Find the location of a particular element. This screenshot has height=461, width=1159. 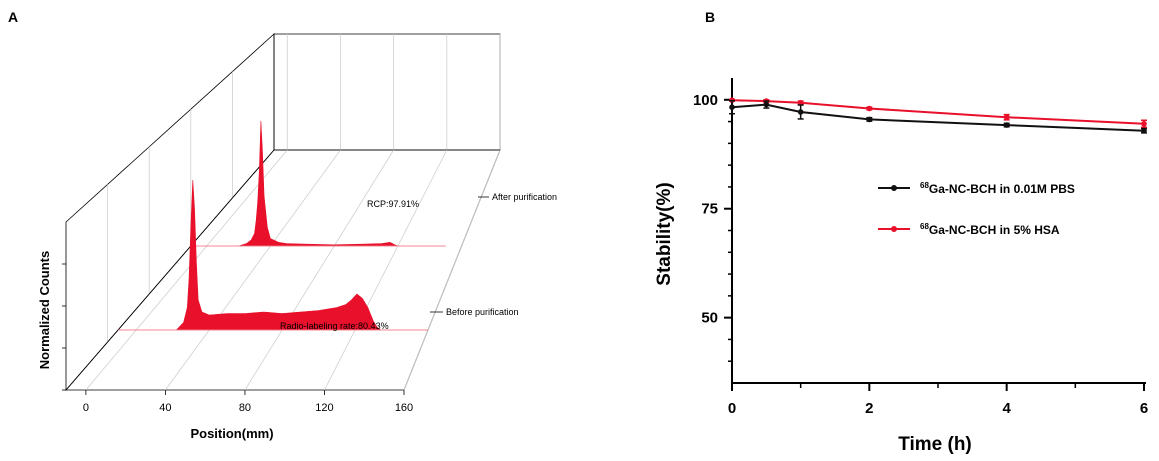

x-axis-title: Time (h) is located at coordinates (935, 444).